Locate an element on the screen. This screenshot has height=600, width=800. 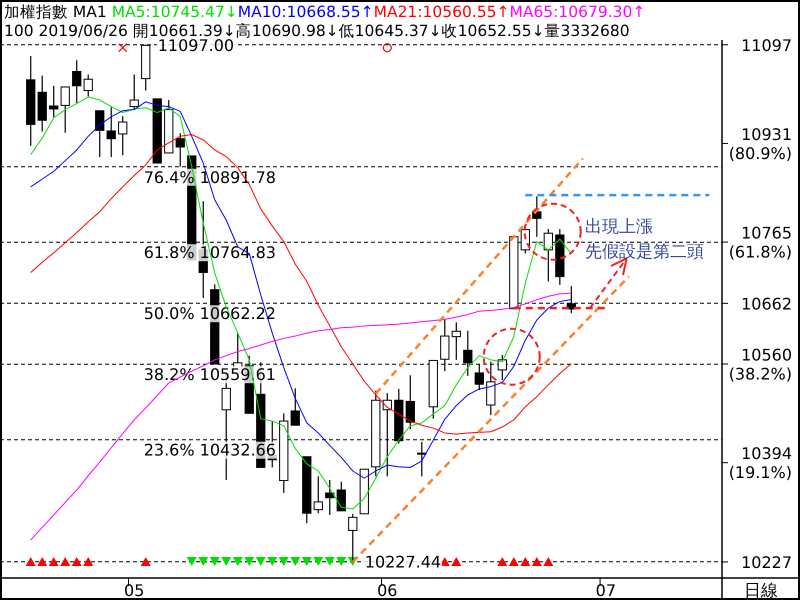
ref-line-label: 23.6% 10432.66 is located at coordinates (210, 450).